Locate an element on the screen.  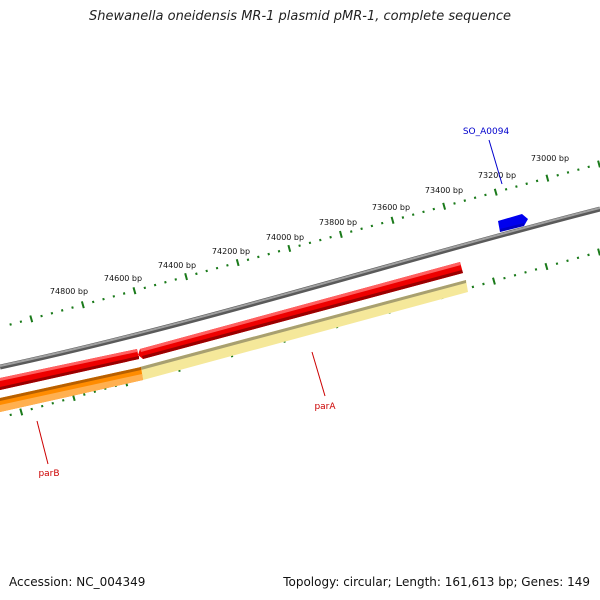
gene-so-a0094-shade is located at coordinates (512, 227).